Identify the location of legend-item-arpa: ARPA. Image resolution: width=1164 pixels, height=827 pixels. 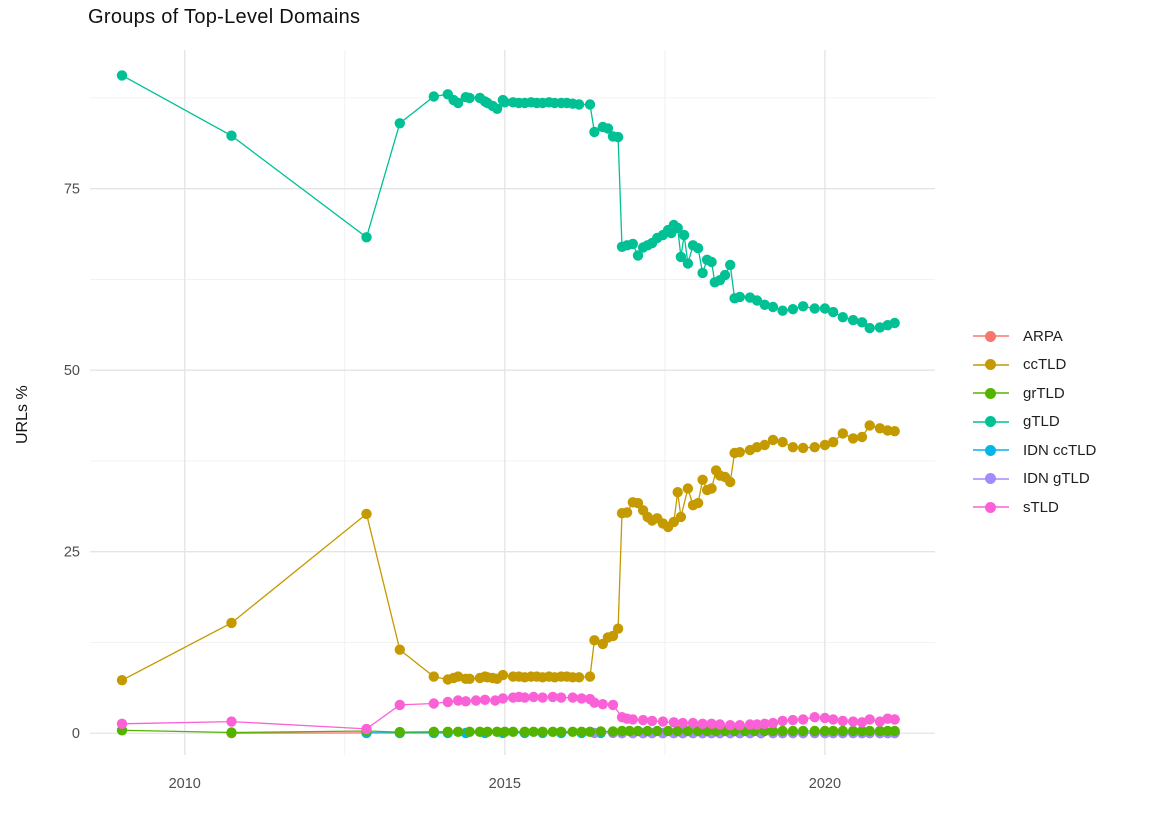
(1034, 336).